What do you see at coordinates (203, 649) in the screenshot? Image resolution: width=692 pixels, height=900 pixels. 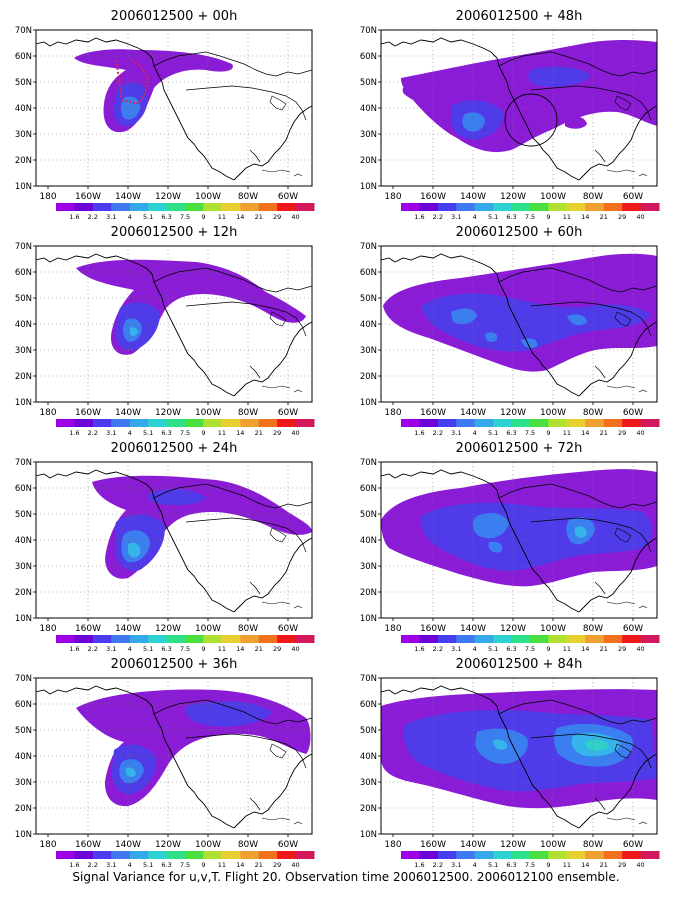 I see `colorbar-label: 9` at bounding box center [203, 649].